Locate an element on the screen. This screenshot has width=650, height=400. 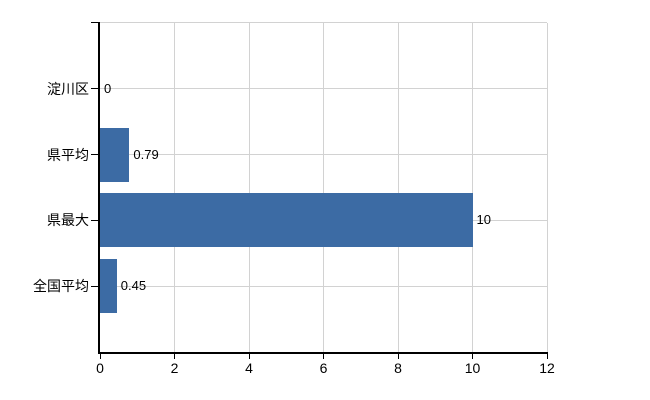
x-axis is located at coordinates (322, 353).